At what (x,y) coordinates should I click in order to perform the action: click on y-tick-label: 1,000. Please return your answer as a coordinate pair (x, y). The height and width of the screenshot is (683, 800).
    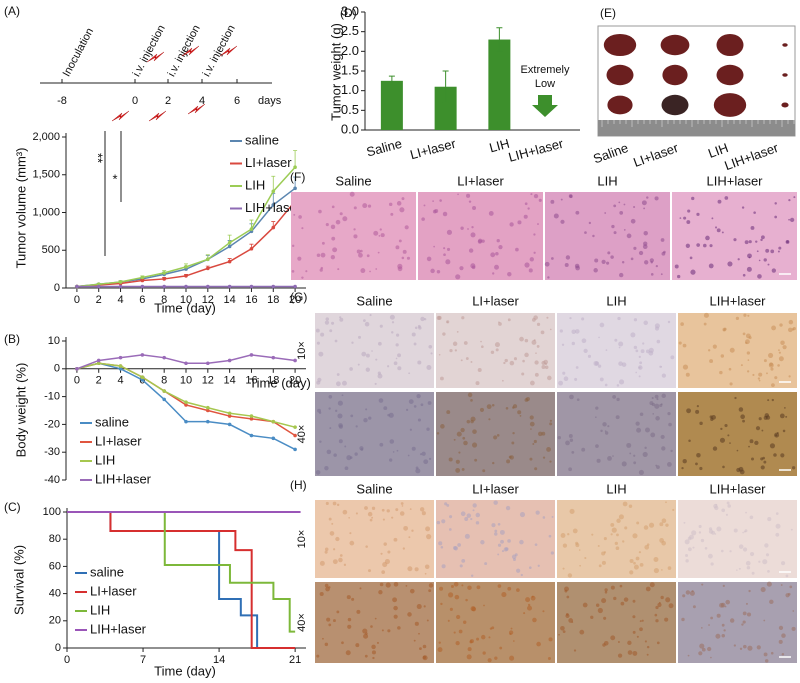
    Looking at the image, I should click on (46, 212).